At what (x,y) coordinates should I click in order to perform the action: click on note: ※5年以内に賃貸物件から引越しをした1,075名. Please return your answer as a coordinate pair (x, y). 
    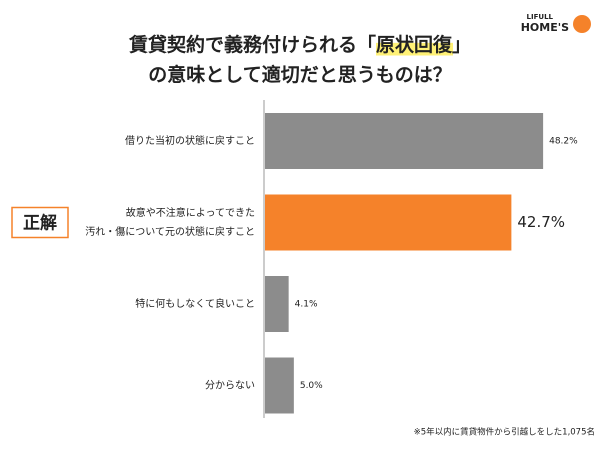
    Looking at the image, I should click on (504, 432).